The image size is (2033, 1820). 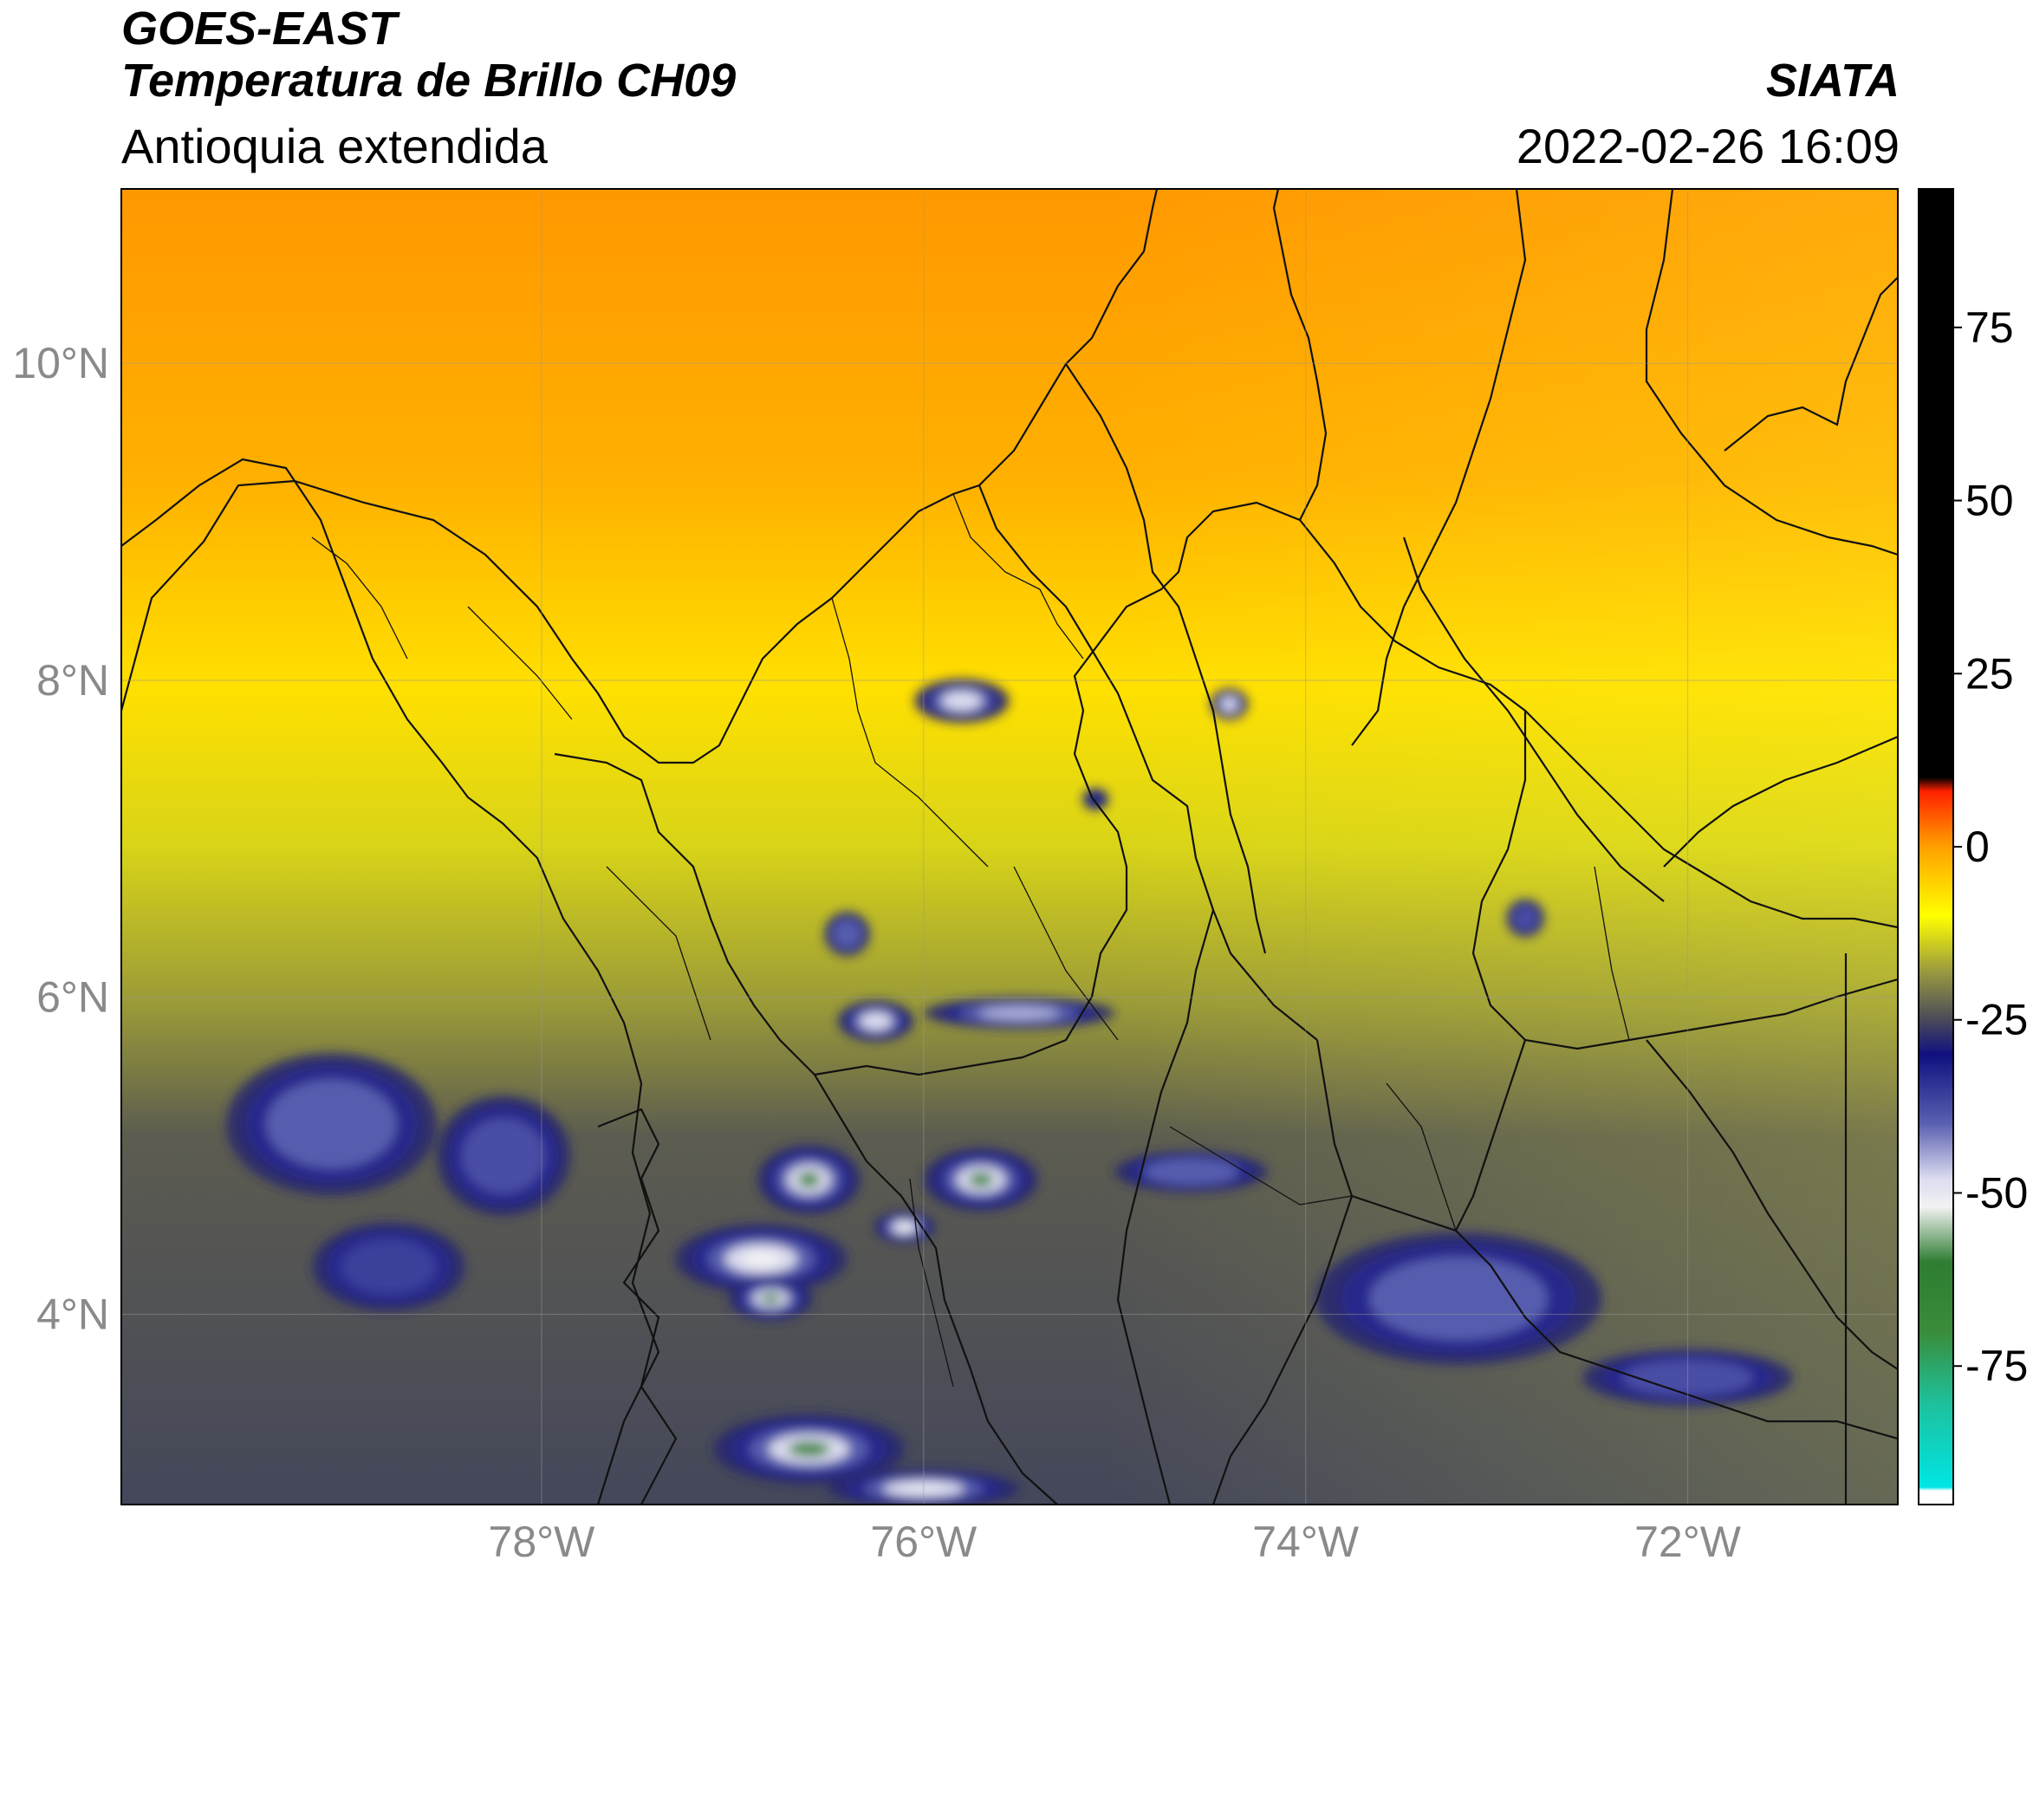 What do you see at coordinates (72, 1314) in the screenshot?
I see `lat-tick-label: 4°N` at bounding box center [72, 1314].